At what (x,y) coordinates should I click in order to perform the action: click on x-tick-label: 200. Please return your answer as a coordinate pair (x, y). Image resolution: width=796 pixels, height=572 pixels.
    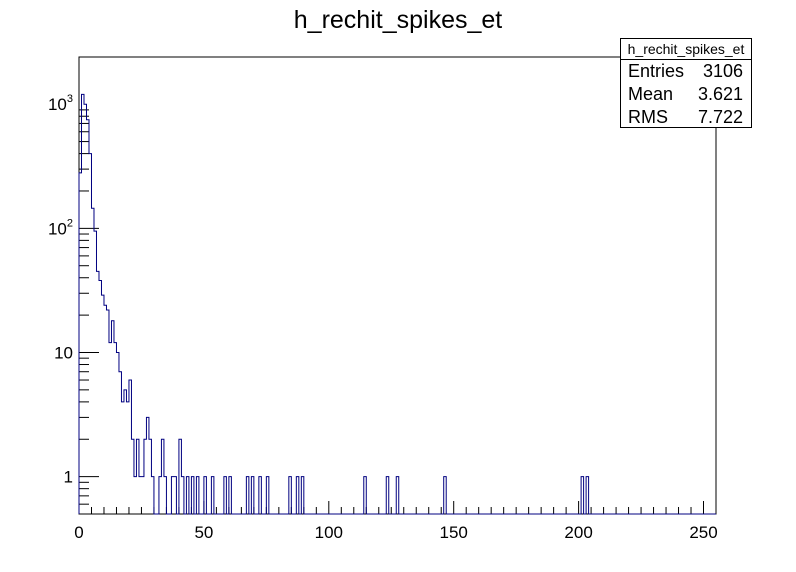
    Looking at the image, I should click on (578, 532).